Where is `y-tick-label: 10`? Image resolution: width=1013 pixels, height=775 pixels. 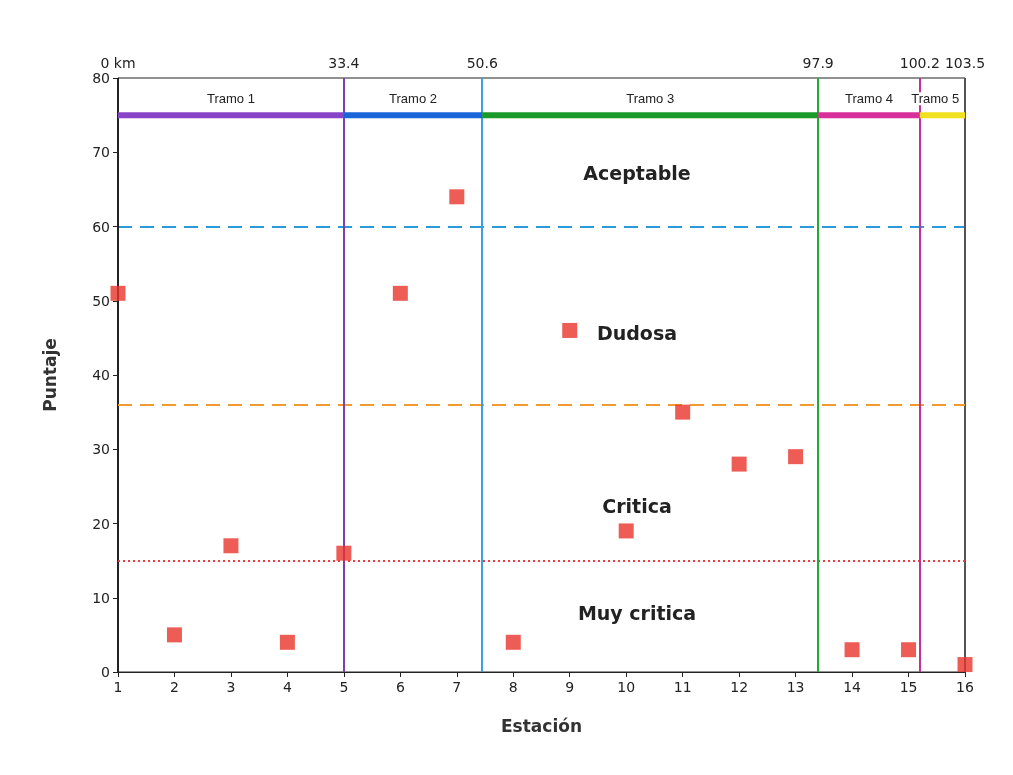
y-tick-label: 10 is located at coordinates (101, 597).